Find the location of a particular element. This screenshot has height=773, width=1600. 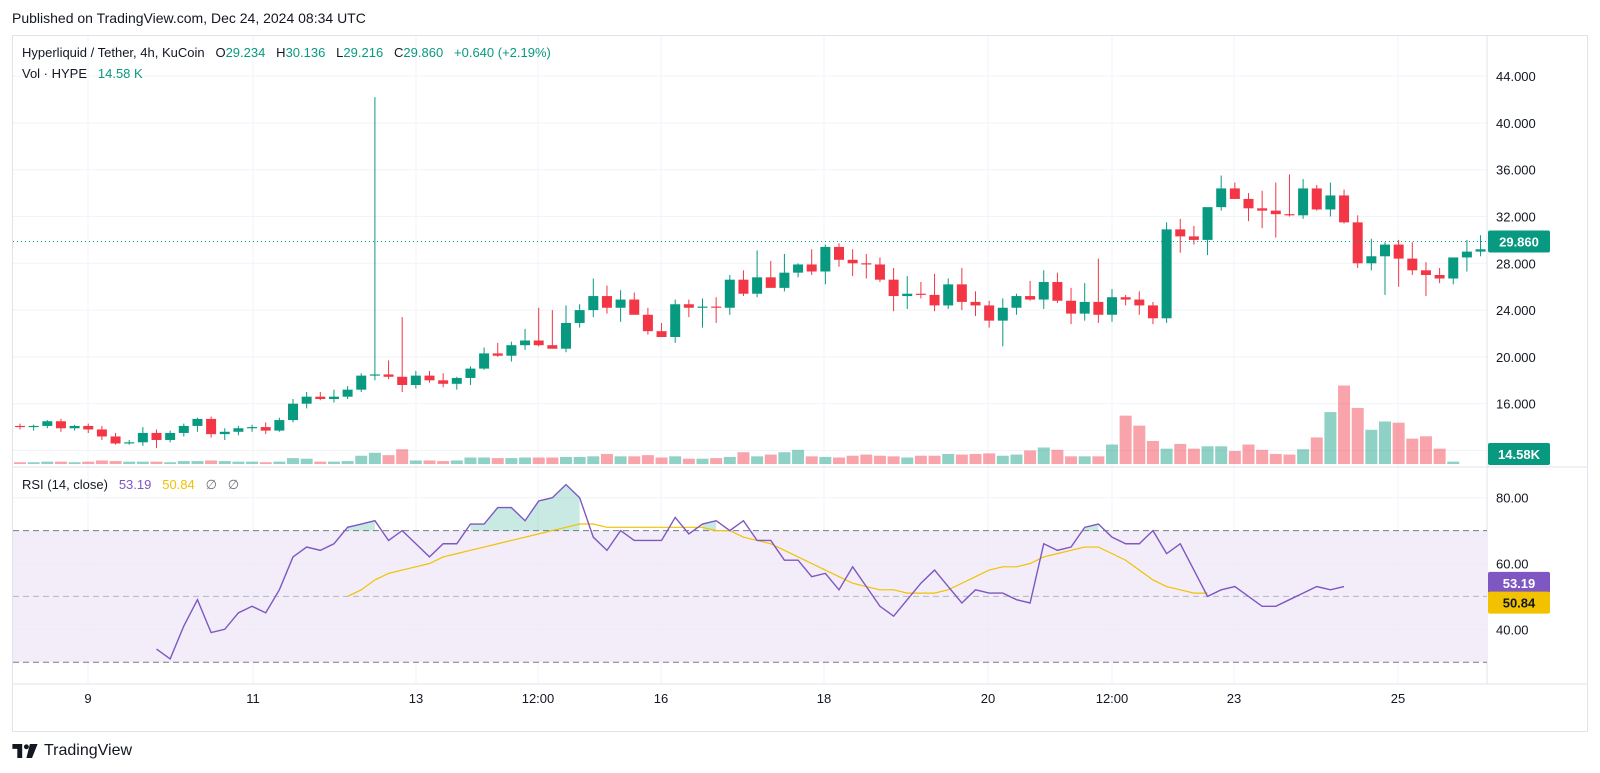

price-tick-label: 32.000 is located at coordinates (1516, 217).